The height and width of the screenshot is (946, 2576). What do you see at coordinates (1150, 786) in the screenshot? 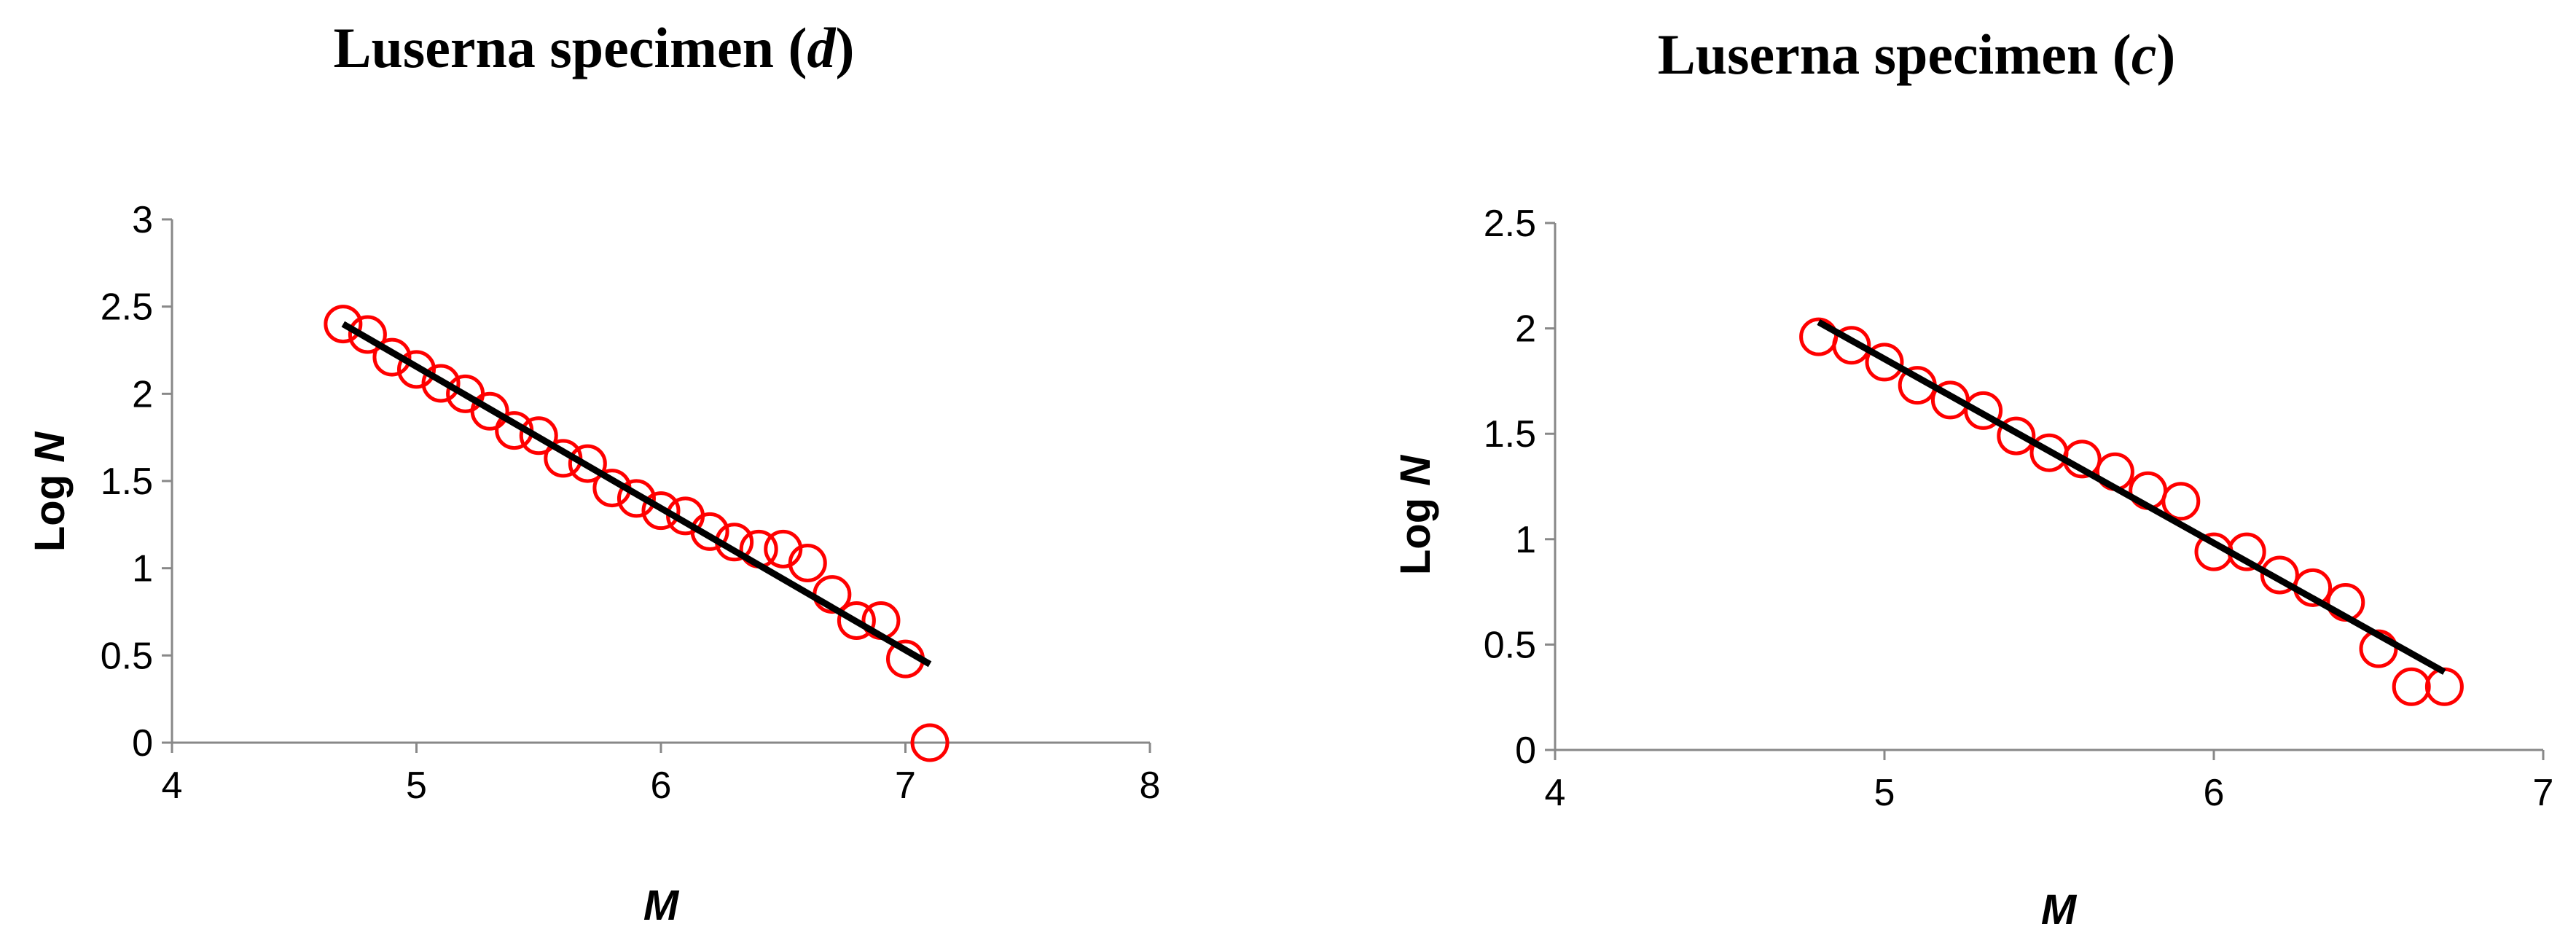
I see `x-tick-label: 8` at bounding box center [1150, 786].